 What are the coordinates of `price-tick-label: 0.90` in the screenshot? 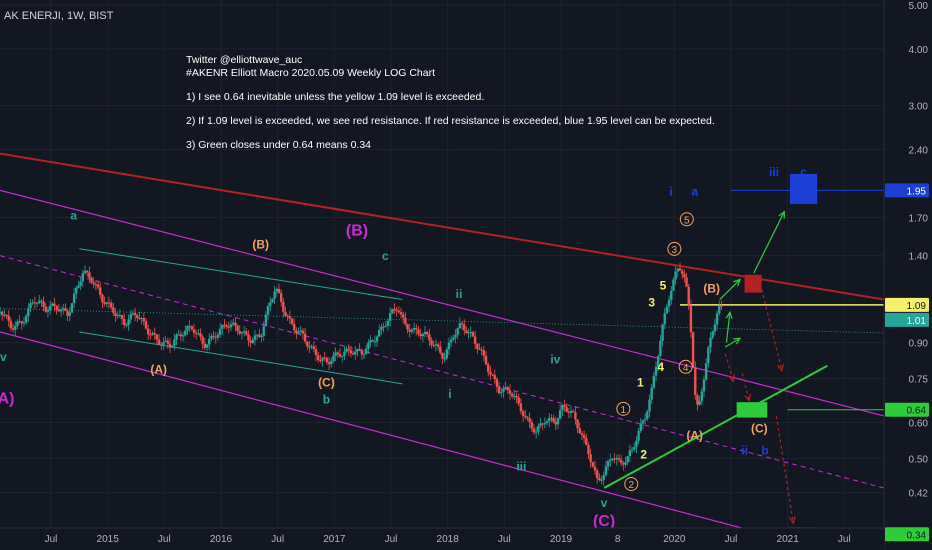 It's located at (919, 344).